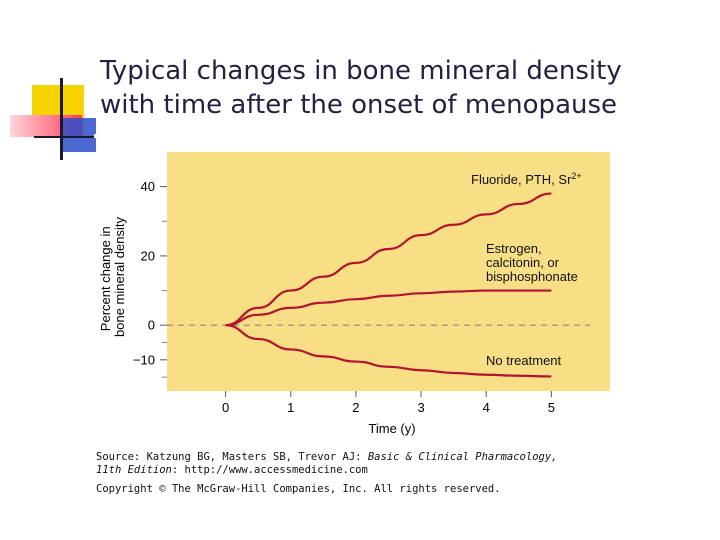 This screenshot has width=720, height=540. What do you see at coordinates (576, 176) in the screenshot?
I see `series-label-0-superscript: 2+` at bounding box center [576, 176].